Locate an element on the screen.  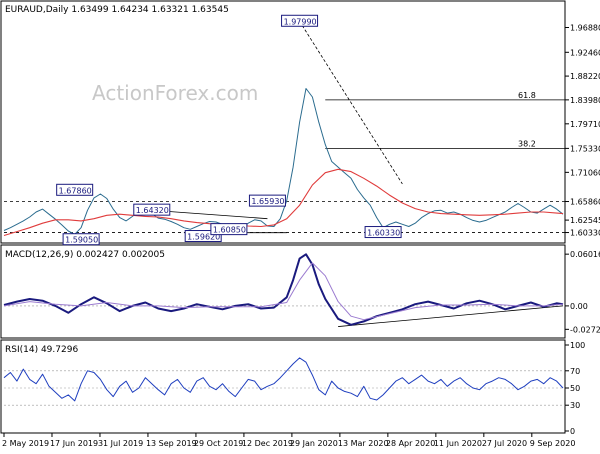
y-tick-label: 50 is located at coordinates (575, 388).